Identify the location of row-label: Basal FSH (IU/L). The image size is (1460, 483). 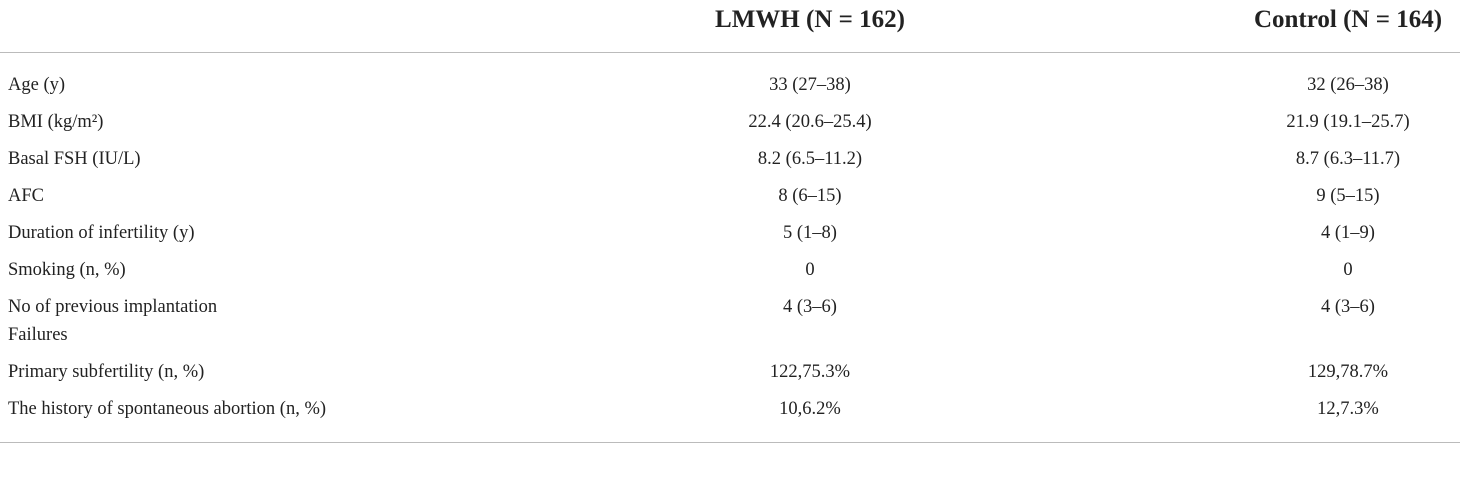
(74, 158).